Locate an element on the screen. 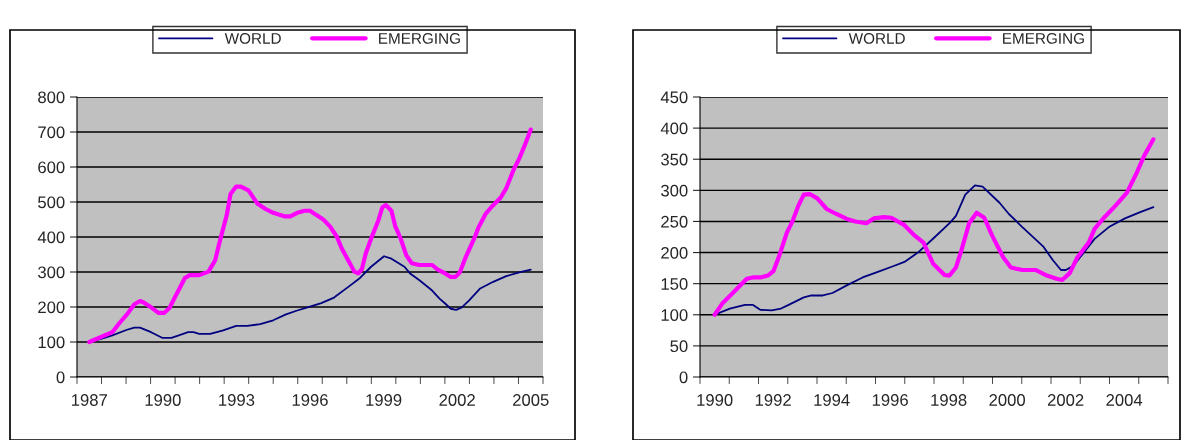  x-tick-label: 2000 is located at coordinates (1007, 400).